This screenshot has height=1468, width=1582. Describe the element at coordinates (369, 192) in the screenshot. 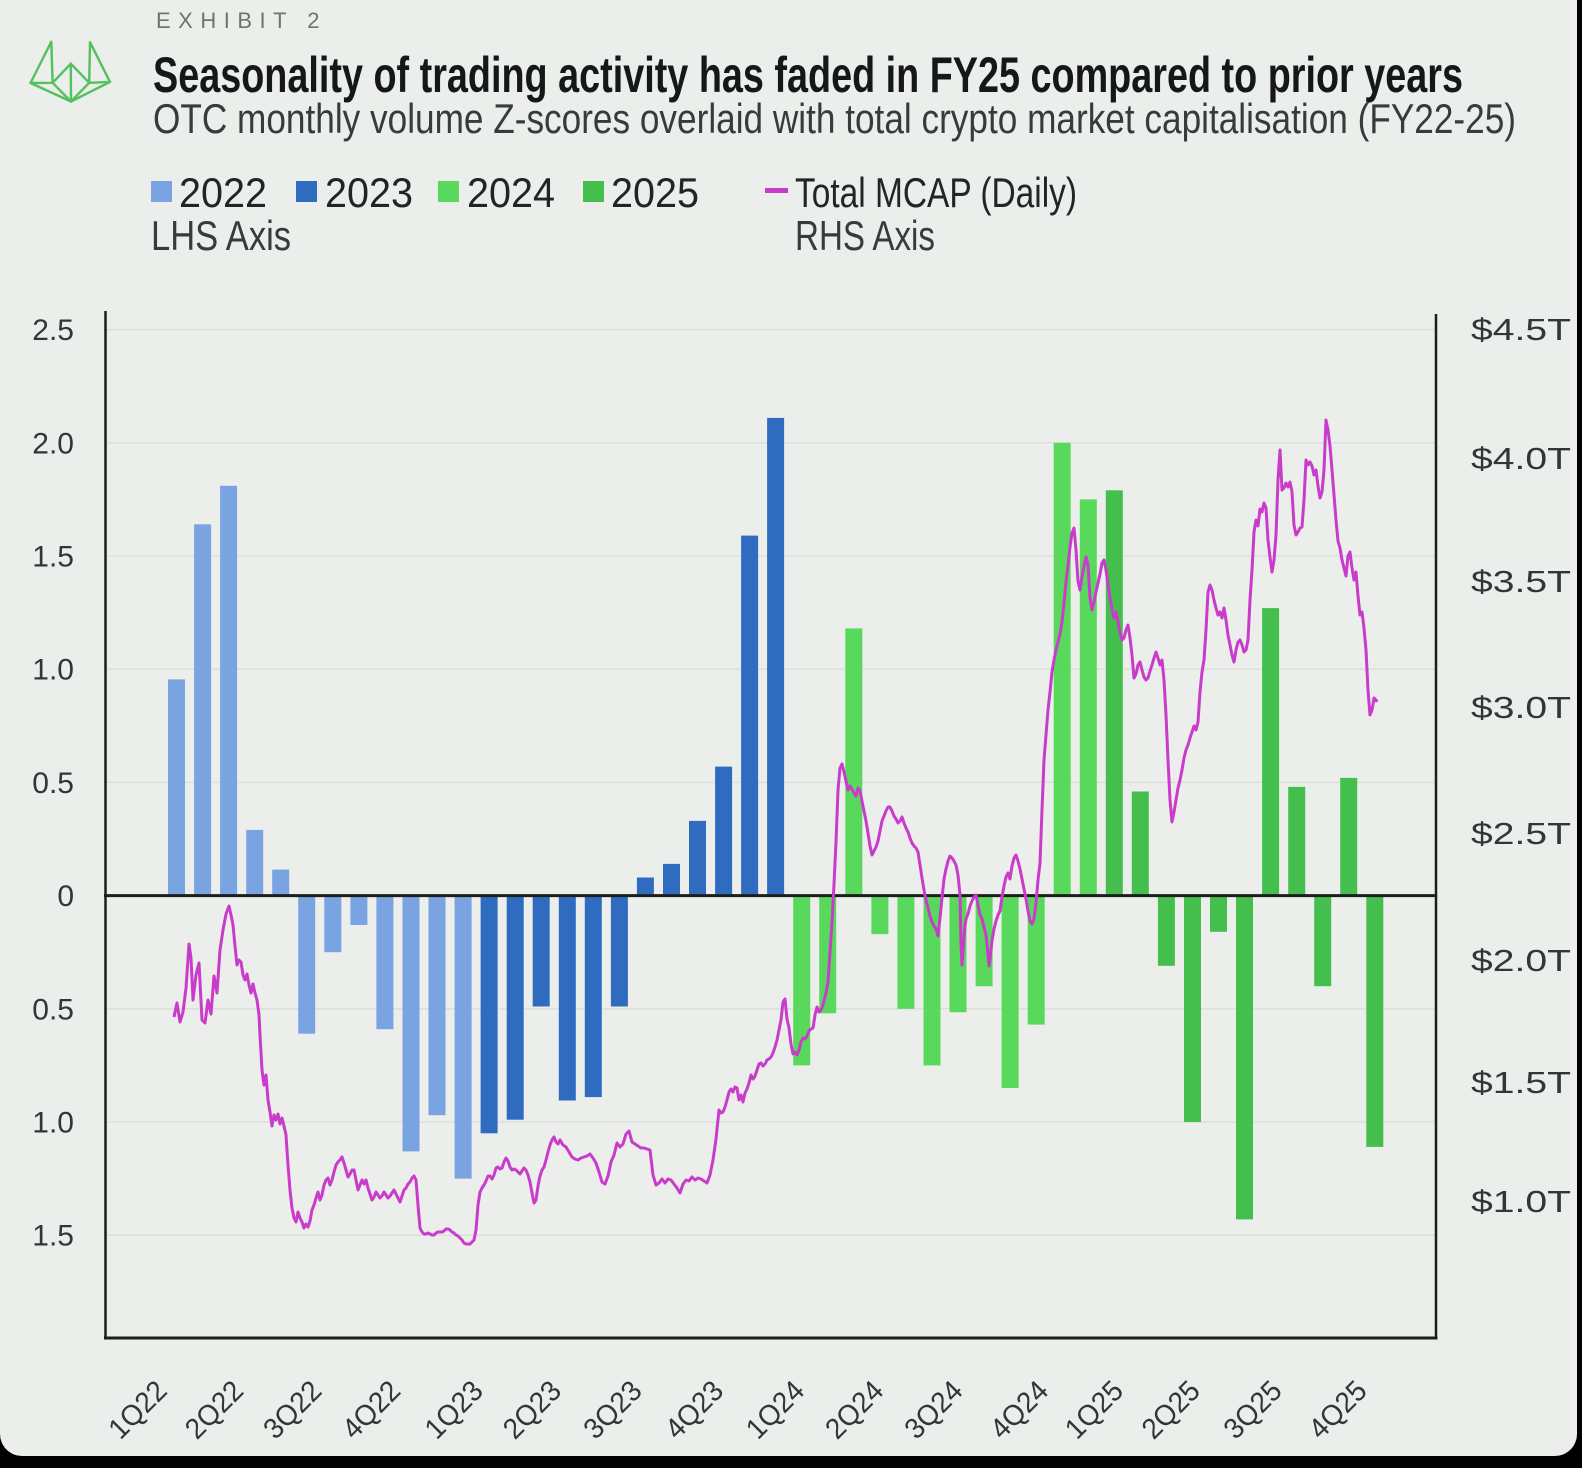

I see `svg-text: 2023` at that location.